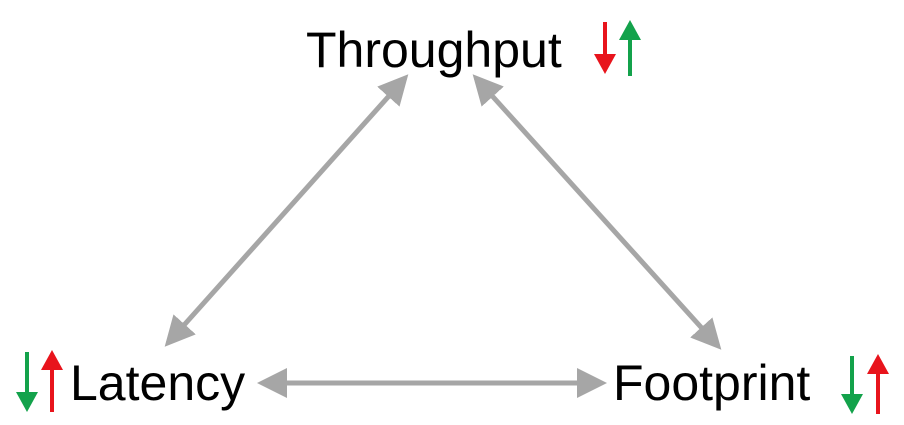 This screenshot has height=425, width=904. What do you see at coordinates (852, 385) in the screenshot?
I see `footprint-down-arrow-icon` at bounding box center [852, 385].